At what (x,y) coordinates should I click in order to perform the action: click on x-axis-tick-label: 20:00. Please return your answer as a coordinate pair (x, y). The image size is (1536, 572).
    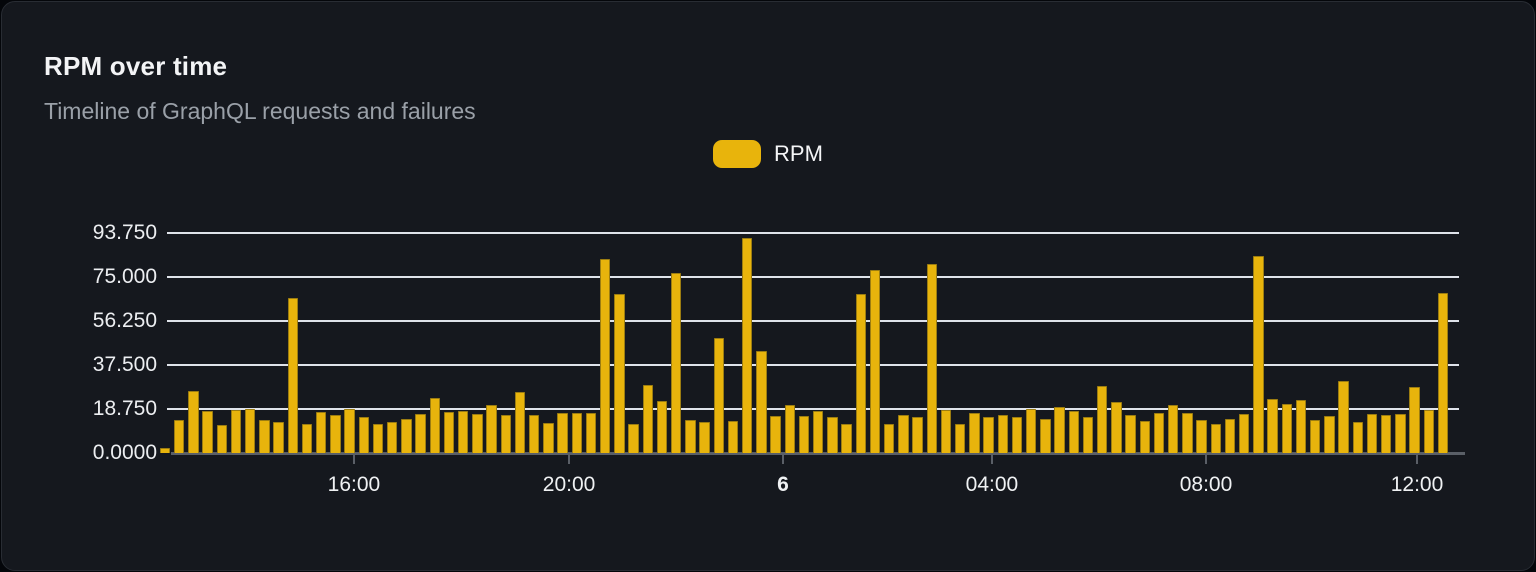
    Looking at the image, I should click on (569, 484).